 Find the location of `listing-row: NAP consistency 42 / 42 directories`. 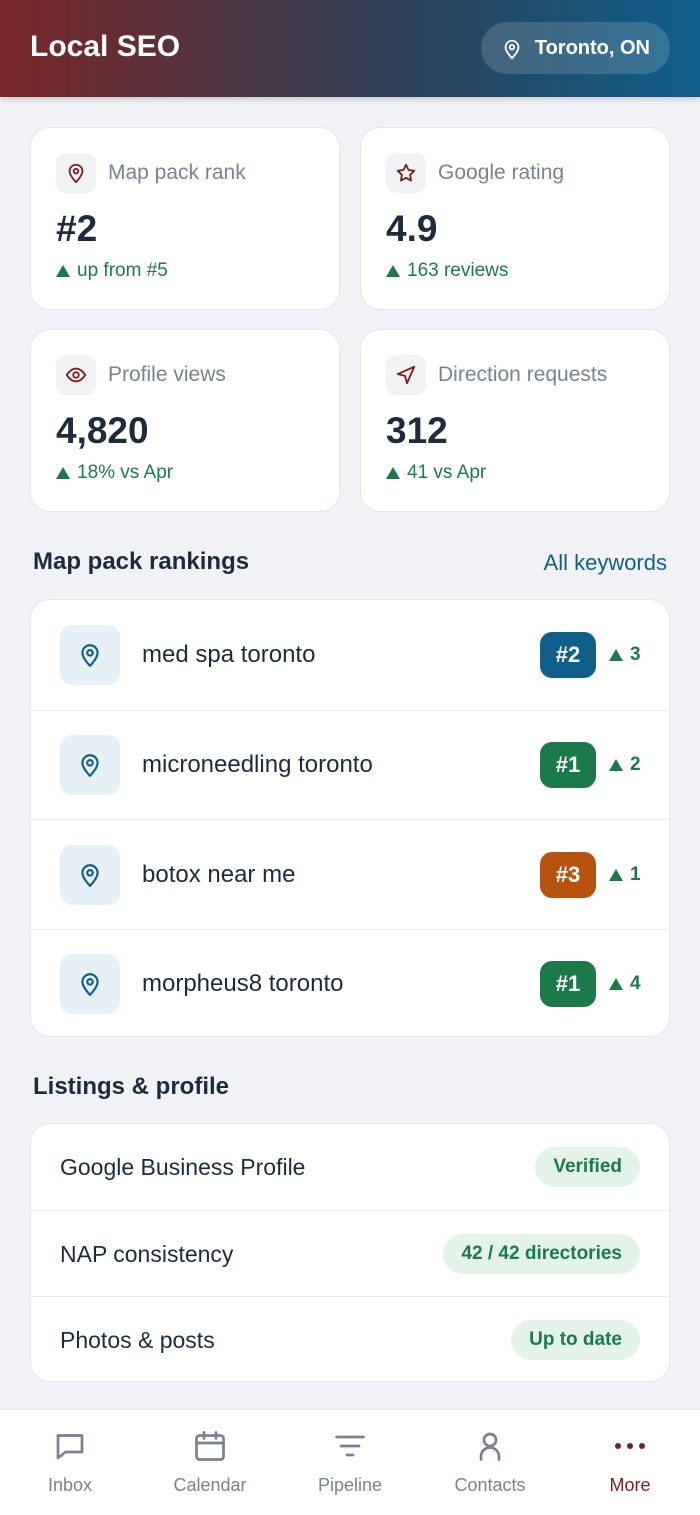

listing-row: NAP consistency 42 / 42 directories is located at coordinates (350, 1253).